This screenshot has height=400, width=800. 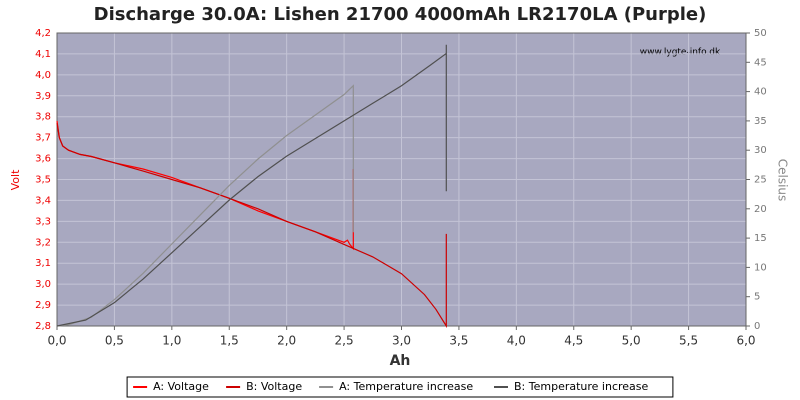 I want to click on y2-tick-label: 20, so click(x=760, y=209).